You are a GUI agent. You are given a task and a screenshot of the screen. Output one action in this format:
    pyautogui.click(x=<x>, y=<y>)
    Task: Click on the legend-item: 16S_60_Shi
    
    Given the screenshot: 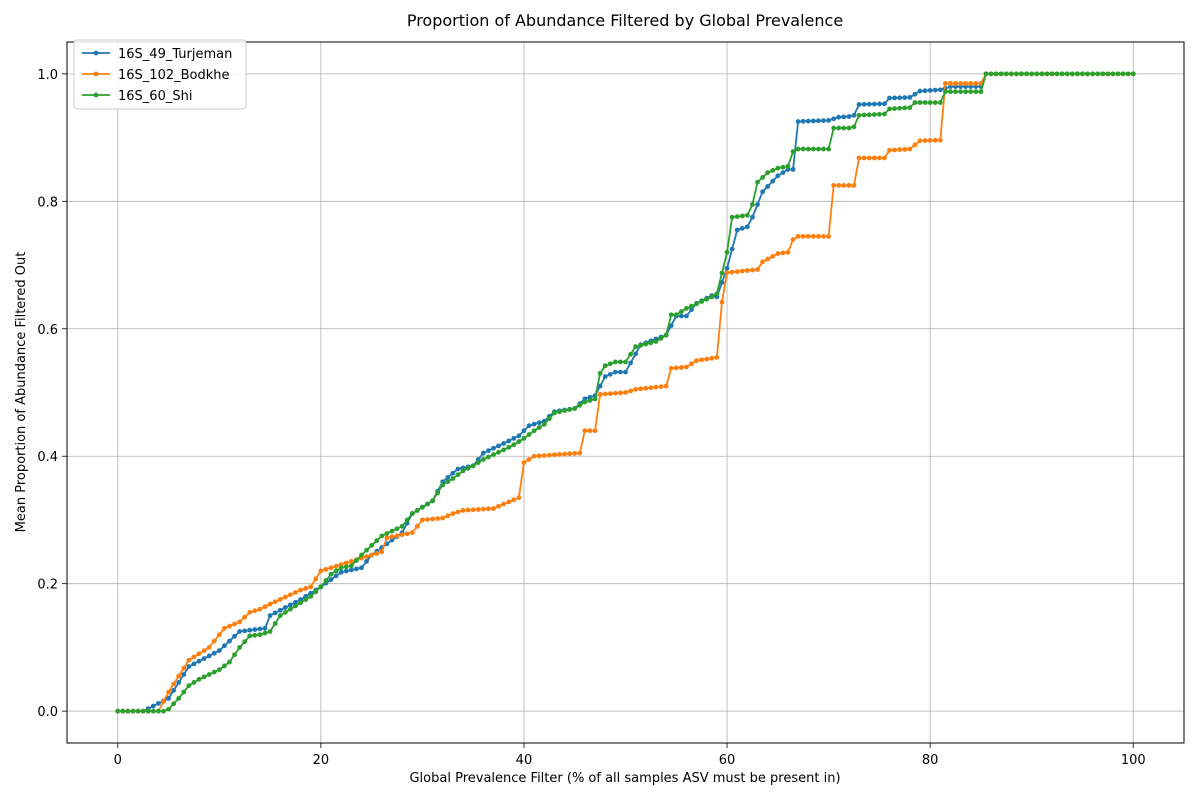 What is the action you would take?
    pyautogui.click(x=137, y=96)
    